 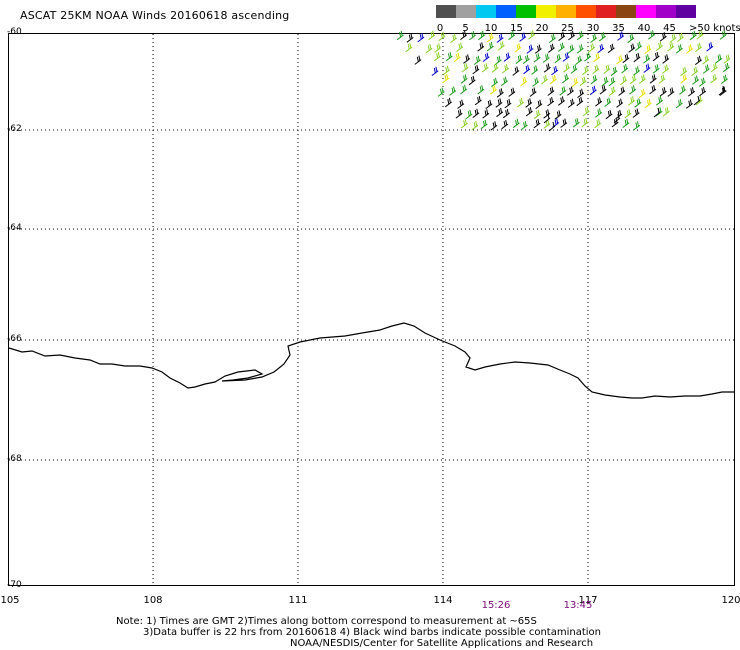 I want to click on colorbar-label: 0, so click(x=440, y=28).